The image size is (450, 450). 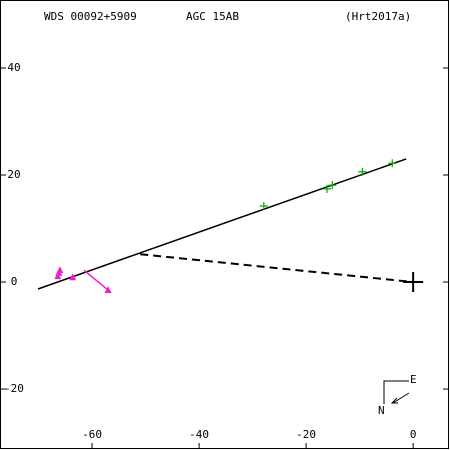 What do you see at coordinates (306, 434) in the screenshot?
I see `x-tick-label: -20` at bounding box center [306, 434].